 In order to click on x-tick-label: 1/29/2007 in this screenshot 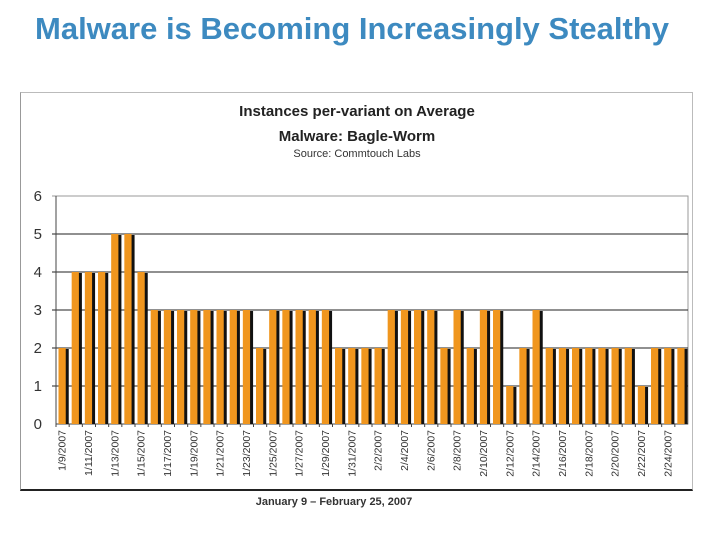, I will do `click(326, 453)`.